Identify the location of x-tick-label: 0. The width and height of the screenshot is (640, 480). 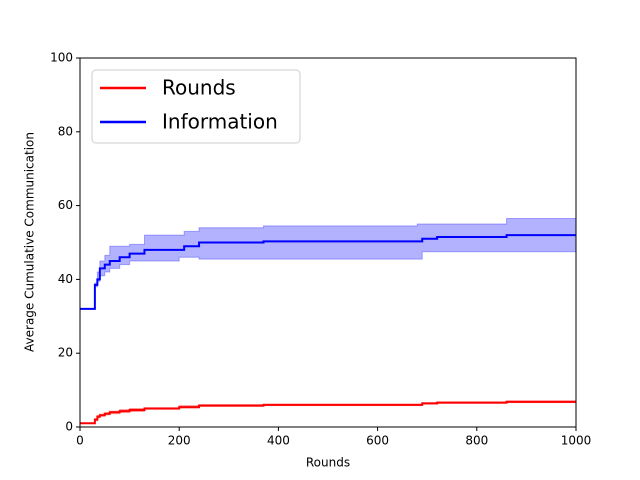
(80, 441).